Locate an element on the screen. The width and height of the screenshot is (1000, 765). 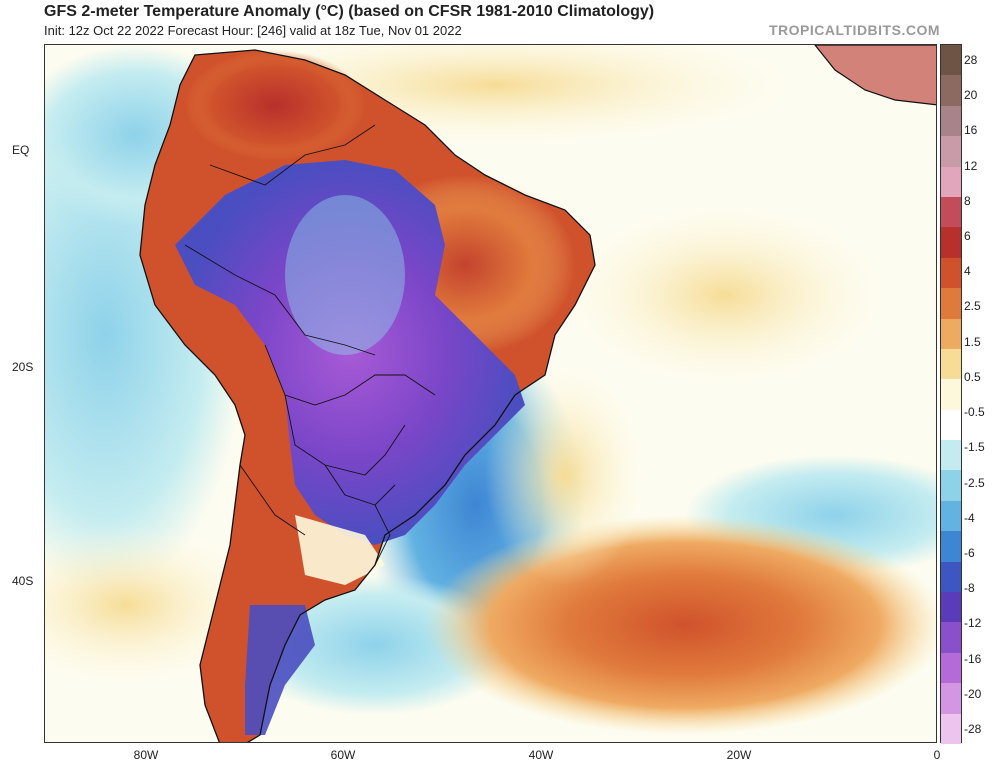
colorbar-tick-label: 12 is located at coordinates (971, 165).